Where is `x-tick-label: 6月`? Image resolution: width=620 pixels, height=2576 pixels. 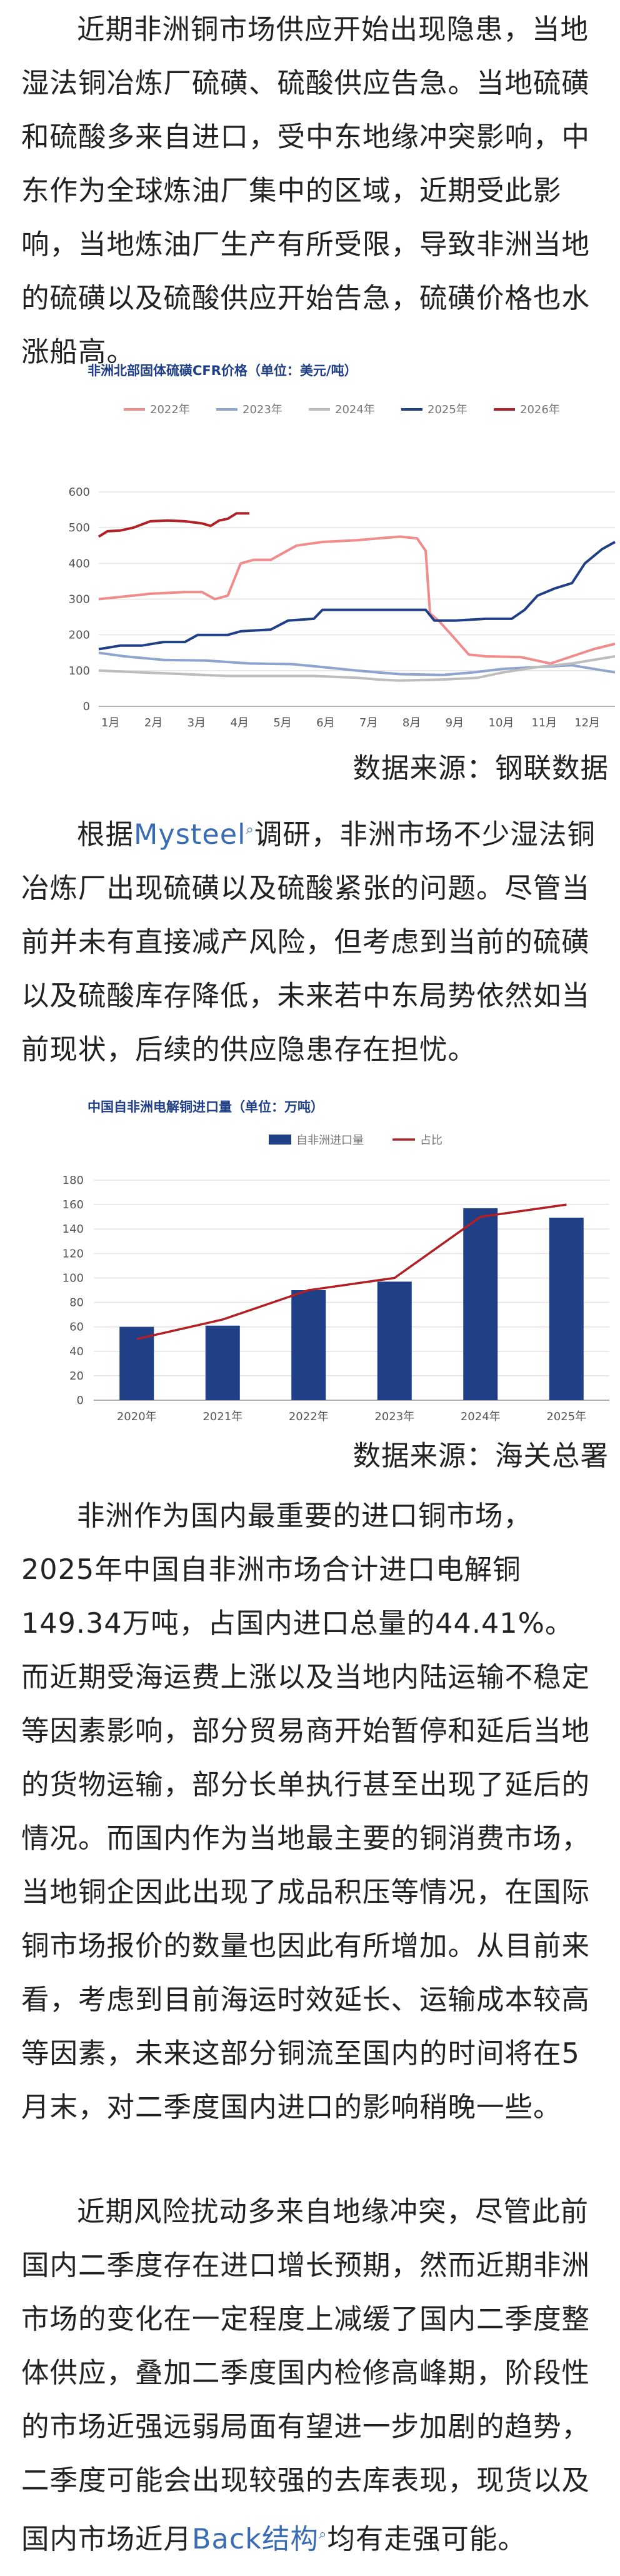
x-tick-label: 6月 is located at coordinates (325, 722).